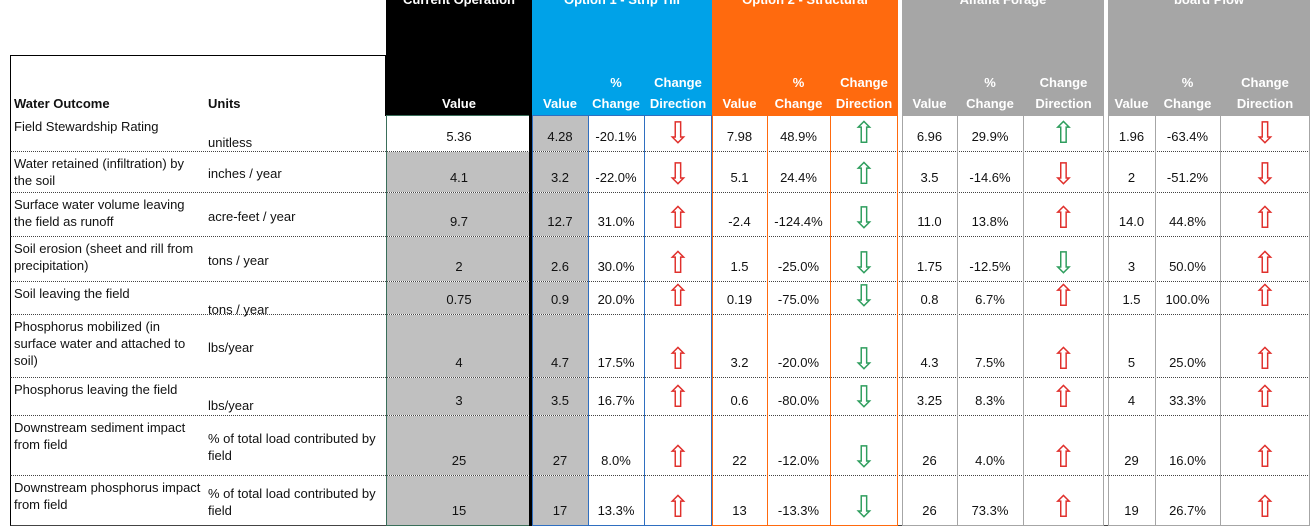  What do you see at coordinates (292, 447) in the screenshot?
I see `units-cell: % of total load contributed by field` at bounding box center [292, 447].